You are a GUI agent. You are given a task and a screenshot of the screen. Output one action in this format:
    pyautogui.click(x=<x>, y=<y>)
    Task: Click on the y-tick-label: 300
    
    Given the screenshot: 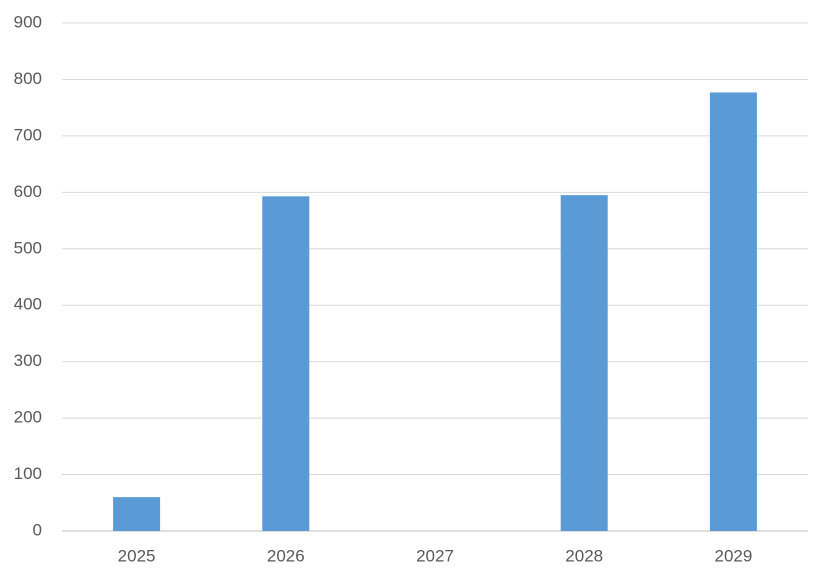 What is the action you would take?
    pyautogui.click(x=28, y=360)
    